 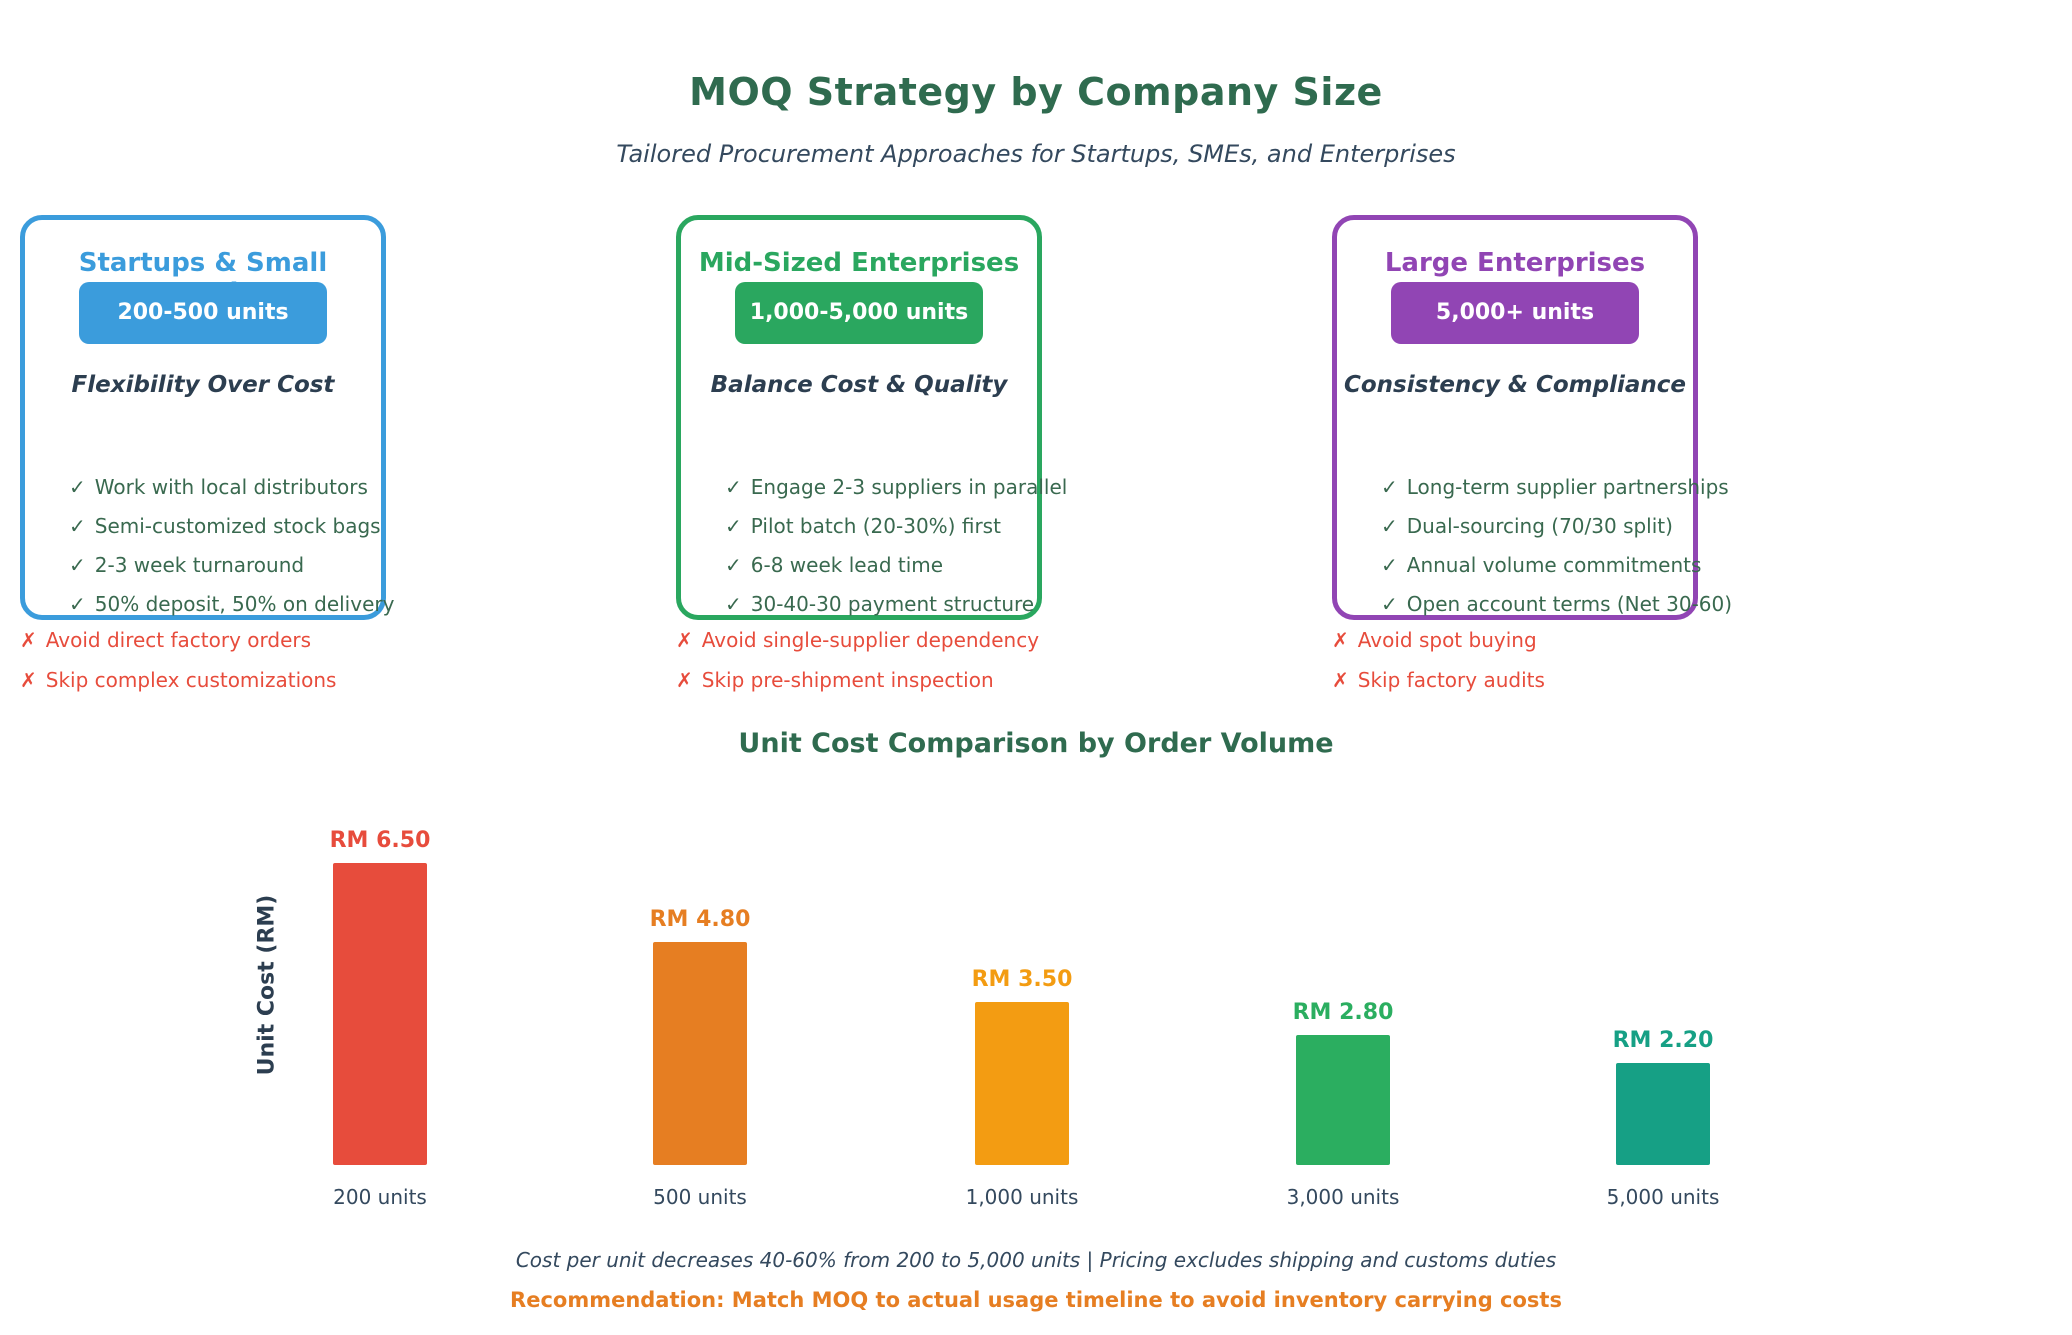 What do you see at coordinates (237, 526) in the screenshot?
I see `do-item-text: Semi-customized stock bags` at bounding box center [237, 526].